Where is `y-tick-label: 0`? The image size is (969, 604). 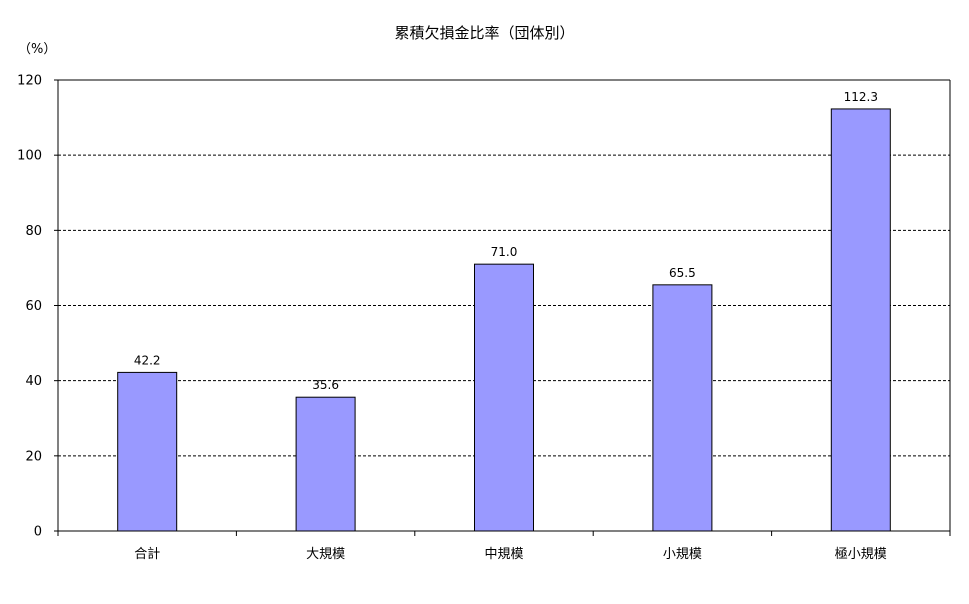 y-tick-label: 0 is located at coordinates (38, 532).